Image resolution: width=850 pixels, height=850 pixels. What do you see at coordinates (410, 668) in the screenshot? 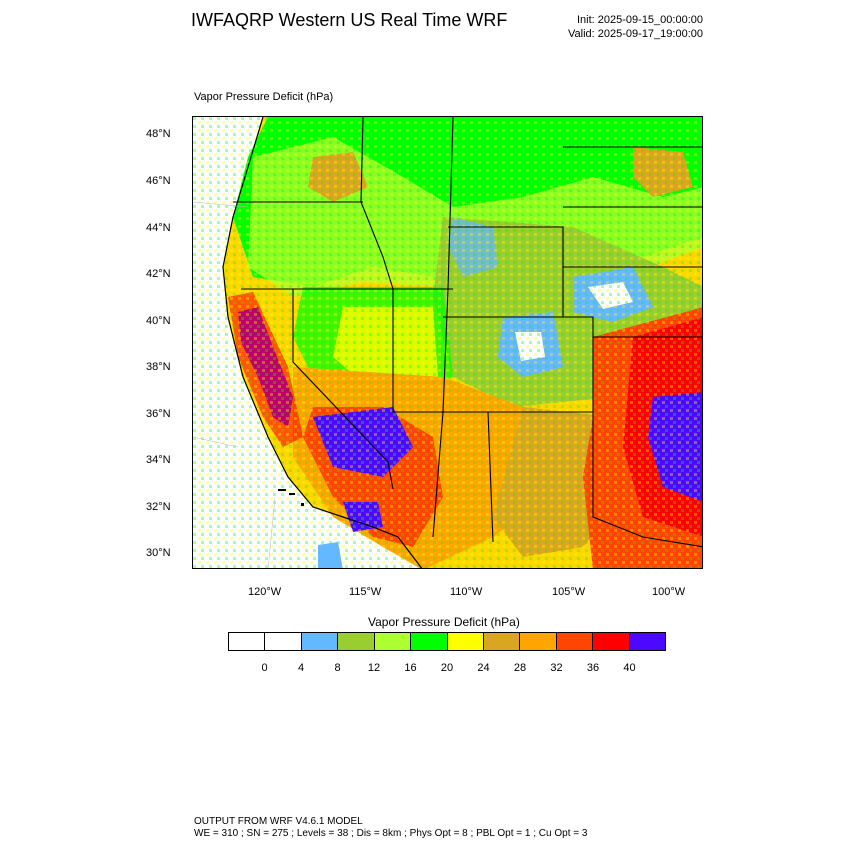
I see `colorbar-tick-16: 16` at bounding box center [410, 668].